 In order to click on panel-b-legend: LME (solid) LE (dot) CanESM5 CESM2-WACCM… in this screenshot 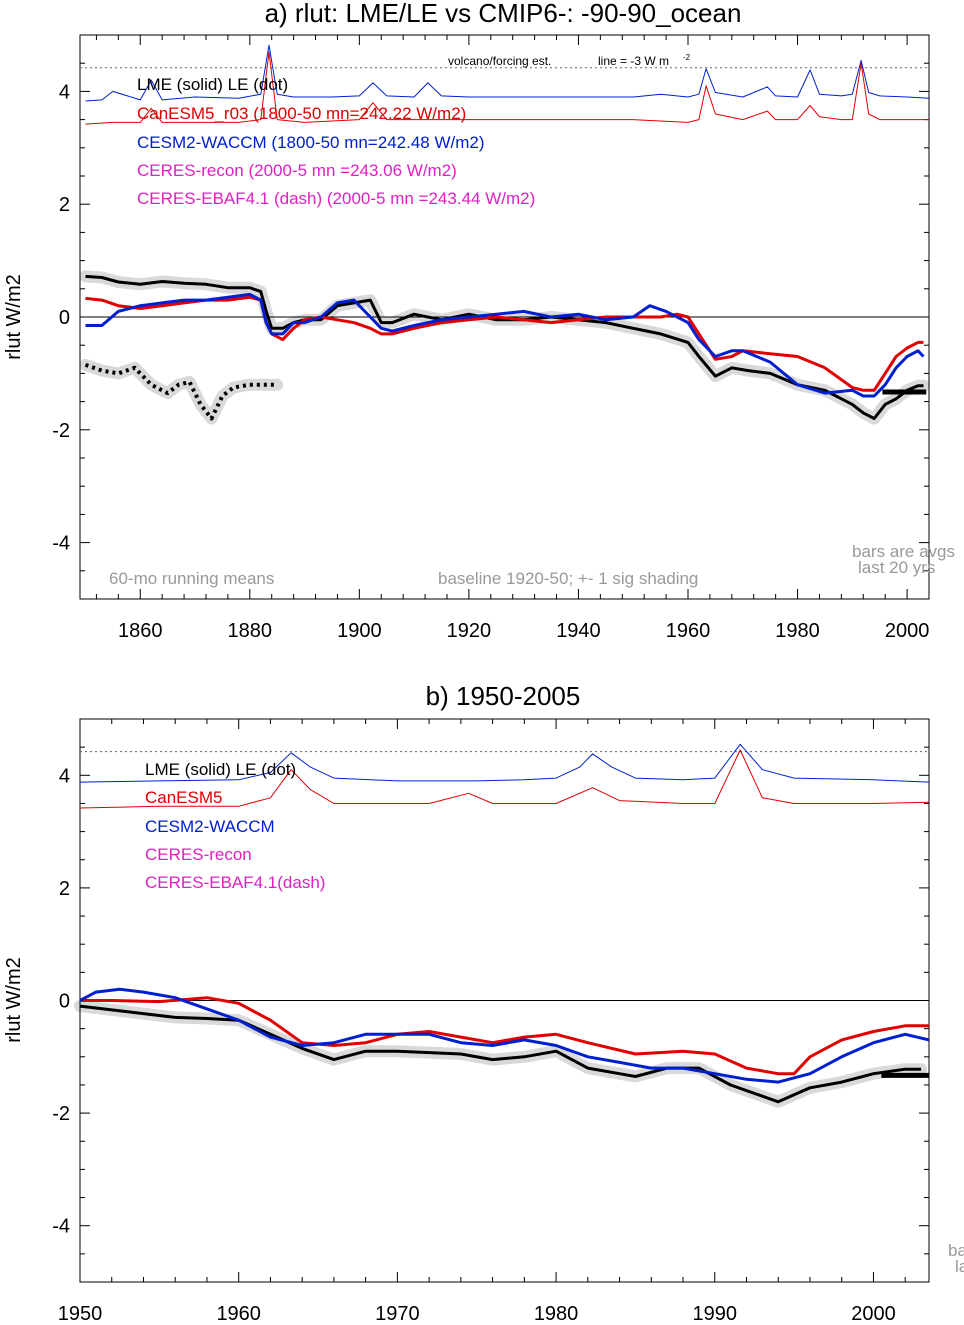, I will do `click(235, 826)`.